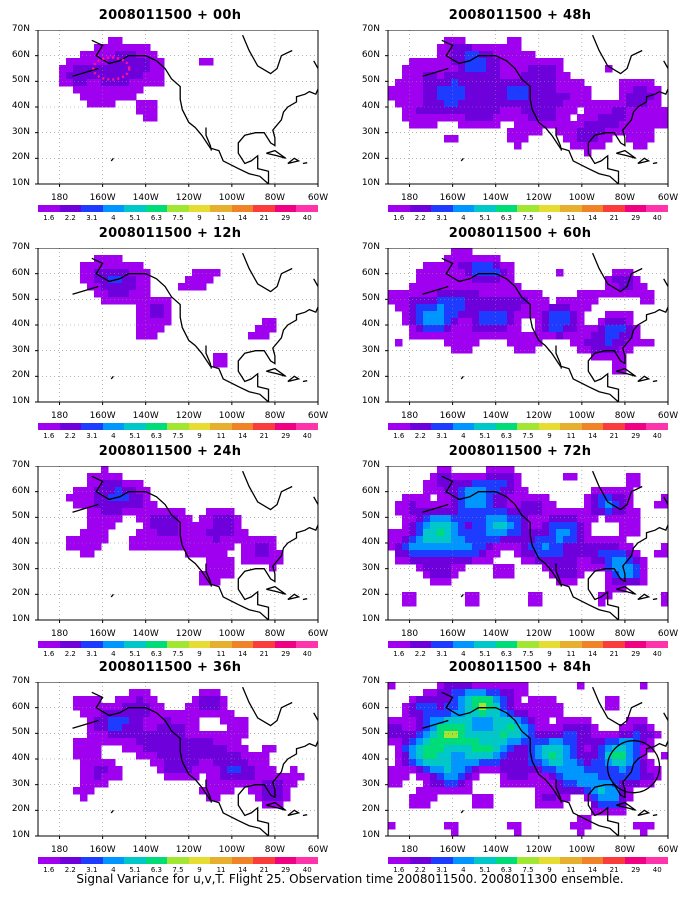  Describe the element at coordinates (370, 758) in the screenshot. I see `y-tick-label: 40N` at that location.